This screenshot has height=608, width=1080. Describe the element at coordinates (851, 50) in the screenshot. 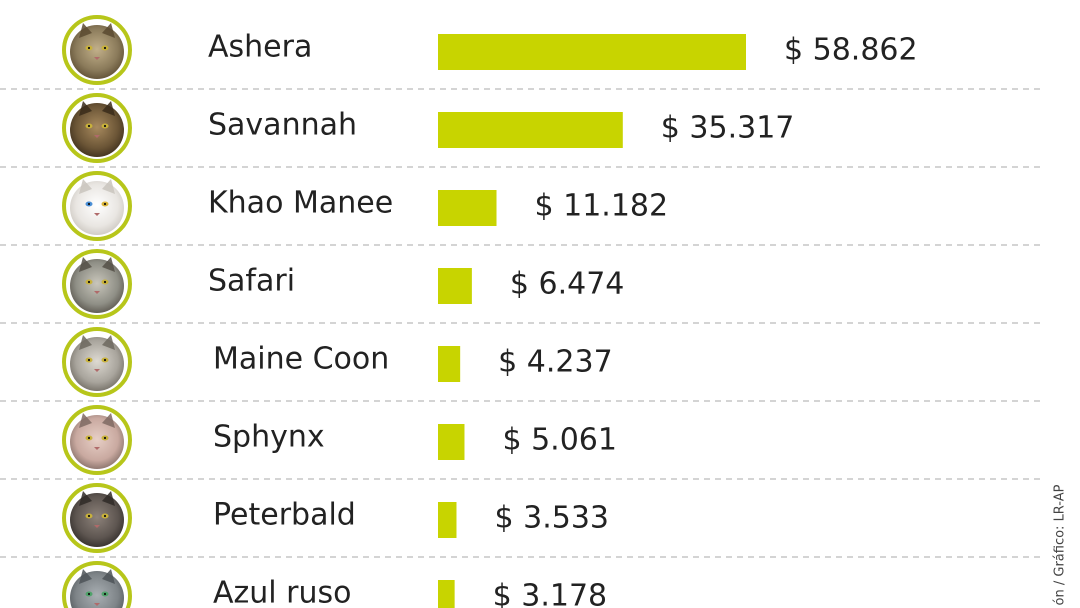

I see `value-label: $ 58.862` at that location.